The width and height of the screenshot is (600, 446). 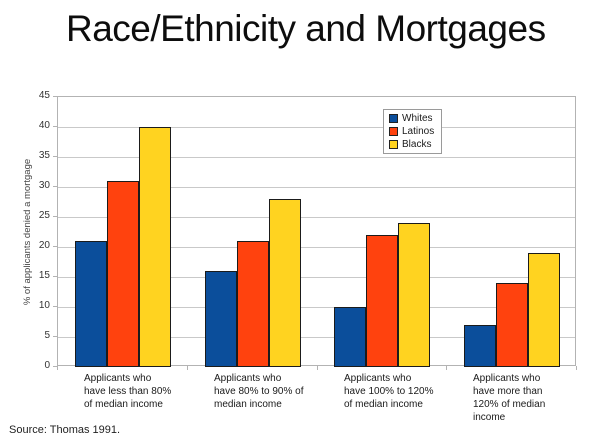 What do you see at coordinates (306, 28) in the screenshot?
I see `chart-title: Race/Ethnicity and Mortgages` at bounding box center [306, 28].